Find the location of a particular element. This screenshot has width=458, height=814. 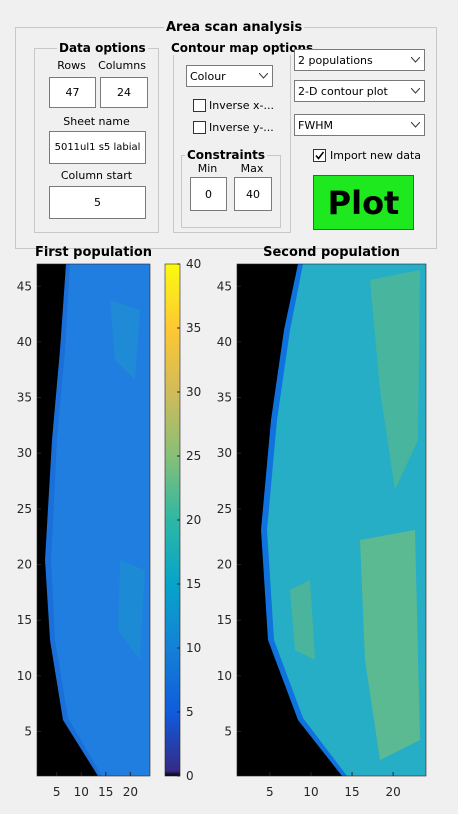

population-dropdown: 2 populations is located at coordinates (359, 60).